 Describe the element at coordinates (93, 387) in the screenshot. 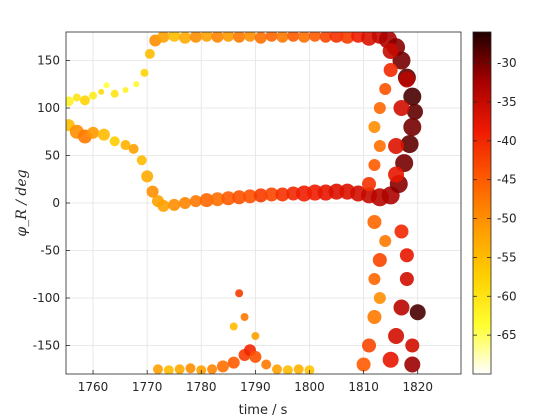

I see `x-tick-label: 1760` at that location.